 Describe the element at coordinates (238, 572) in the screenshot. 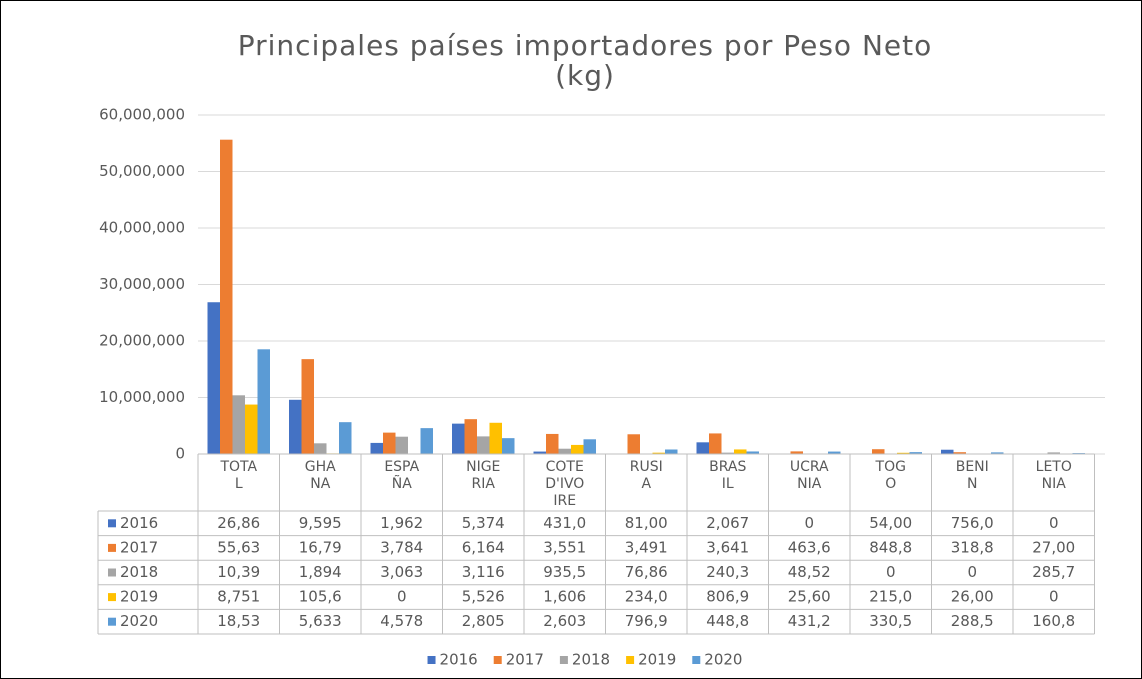

I see `table-cell: 10,39` at that location.